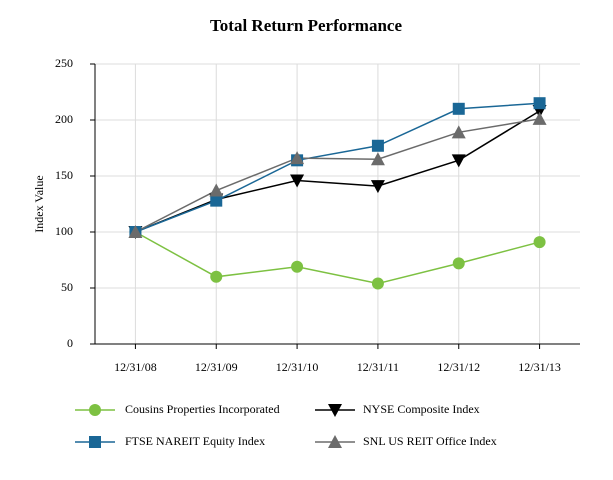 Image resolution: width=613 pixels, height=480 pixels. I want to click on y-tick-label: 100, so click(64, 231).